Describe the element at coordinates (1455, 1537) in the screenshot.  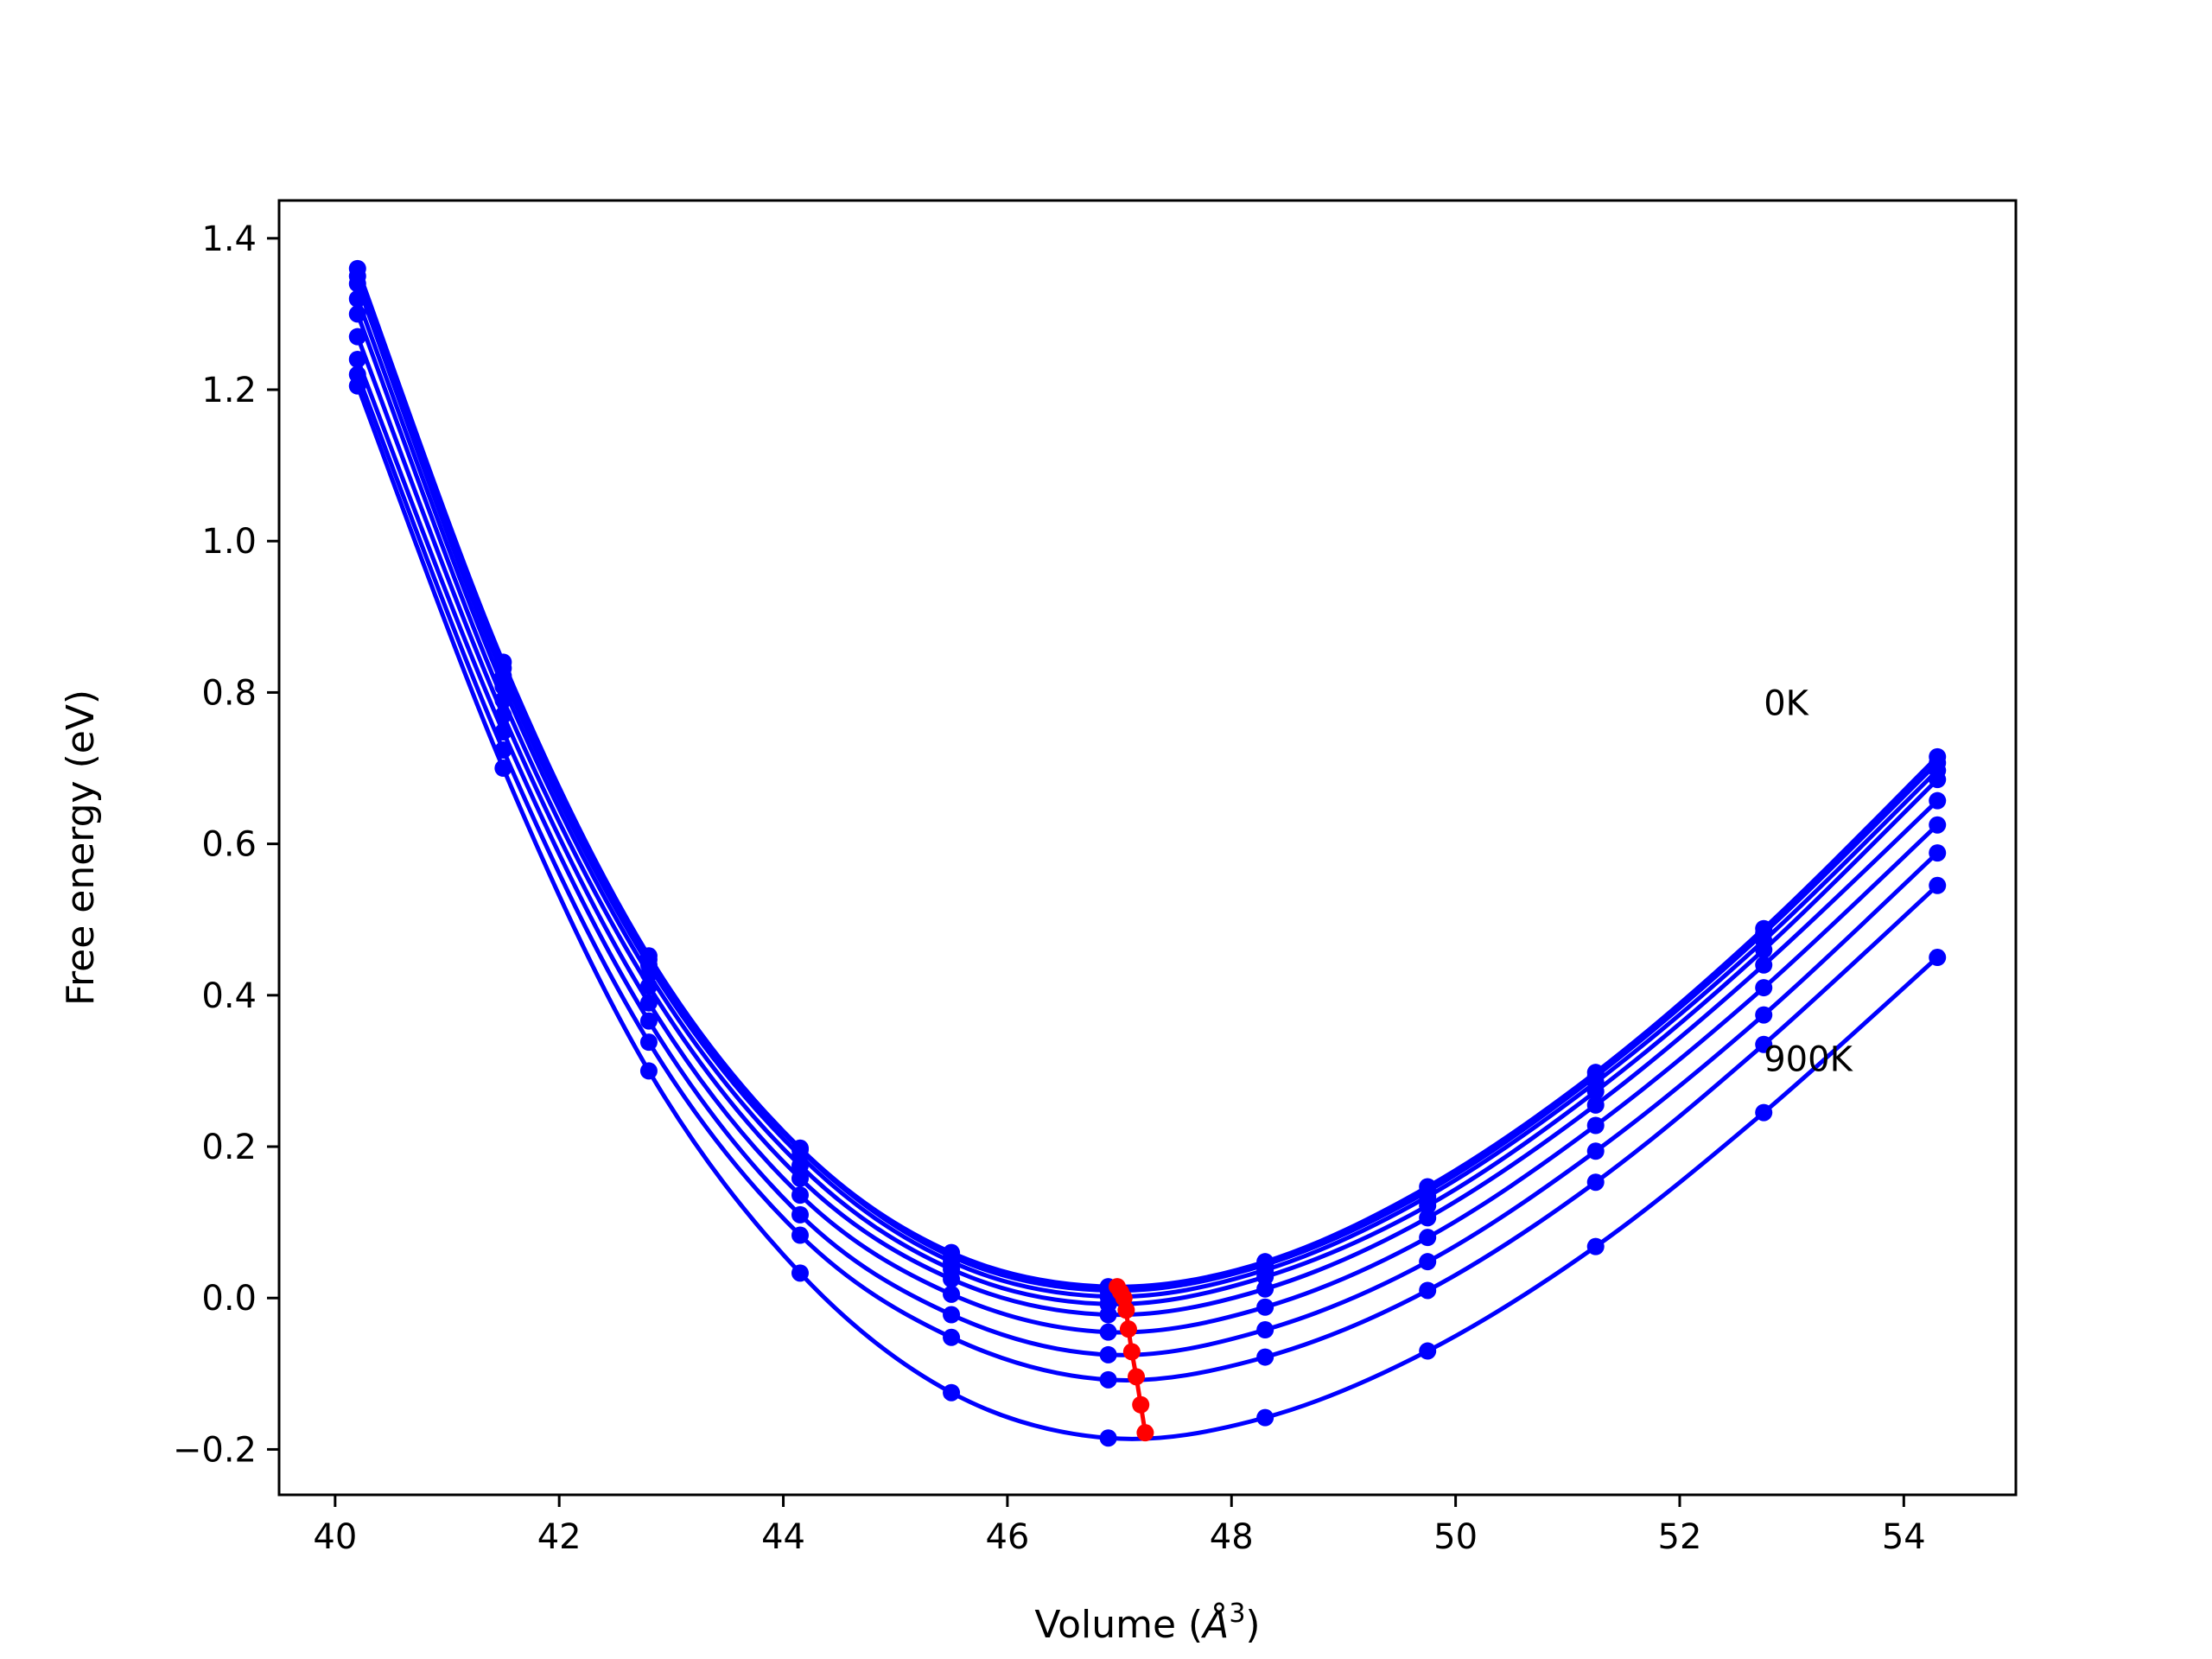
I see `x-tick-label: 50` at that location.